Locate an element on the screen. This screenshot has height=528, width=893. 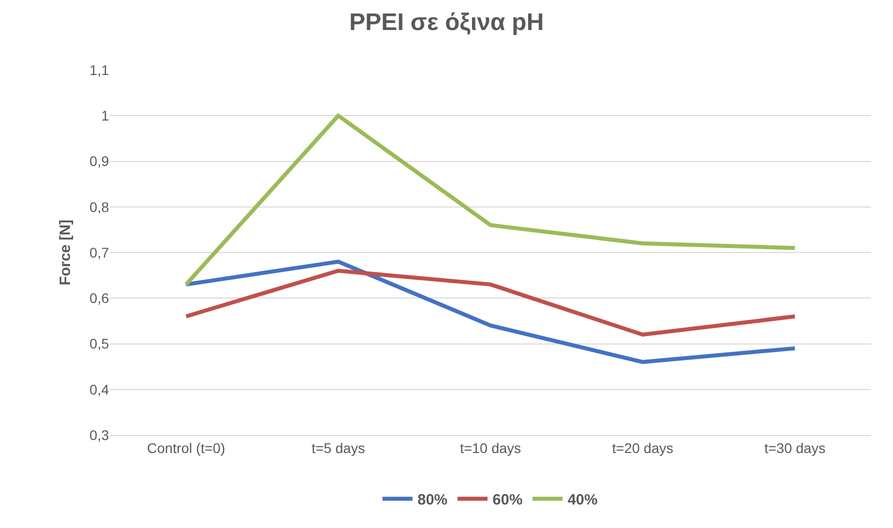
y-tick-label: 0,8 is located at coordinates (100, 206).